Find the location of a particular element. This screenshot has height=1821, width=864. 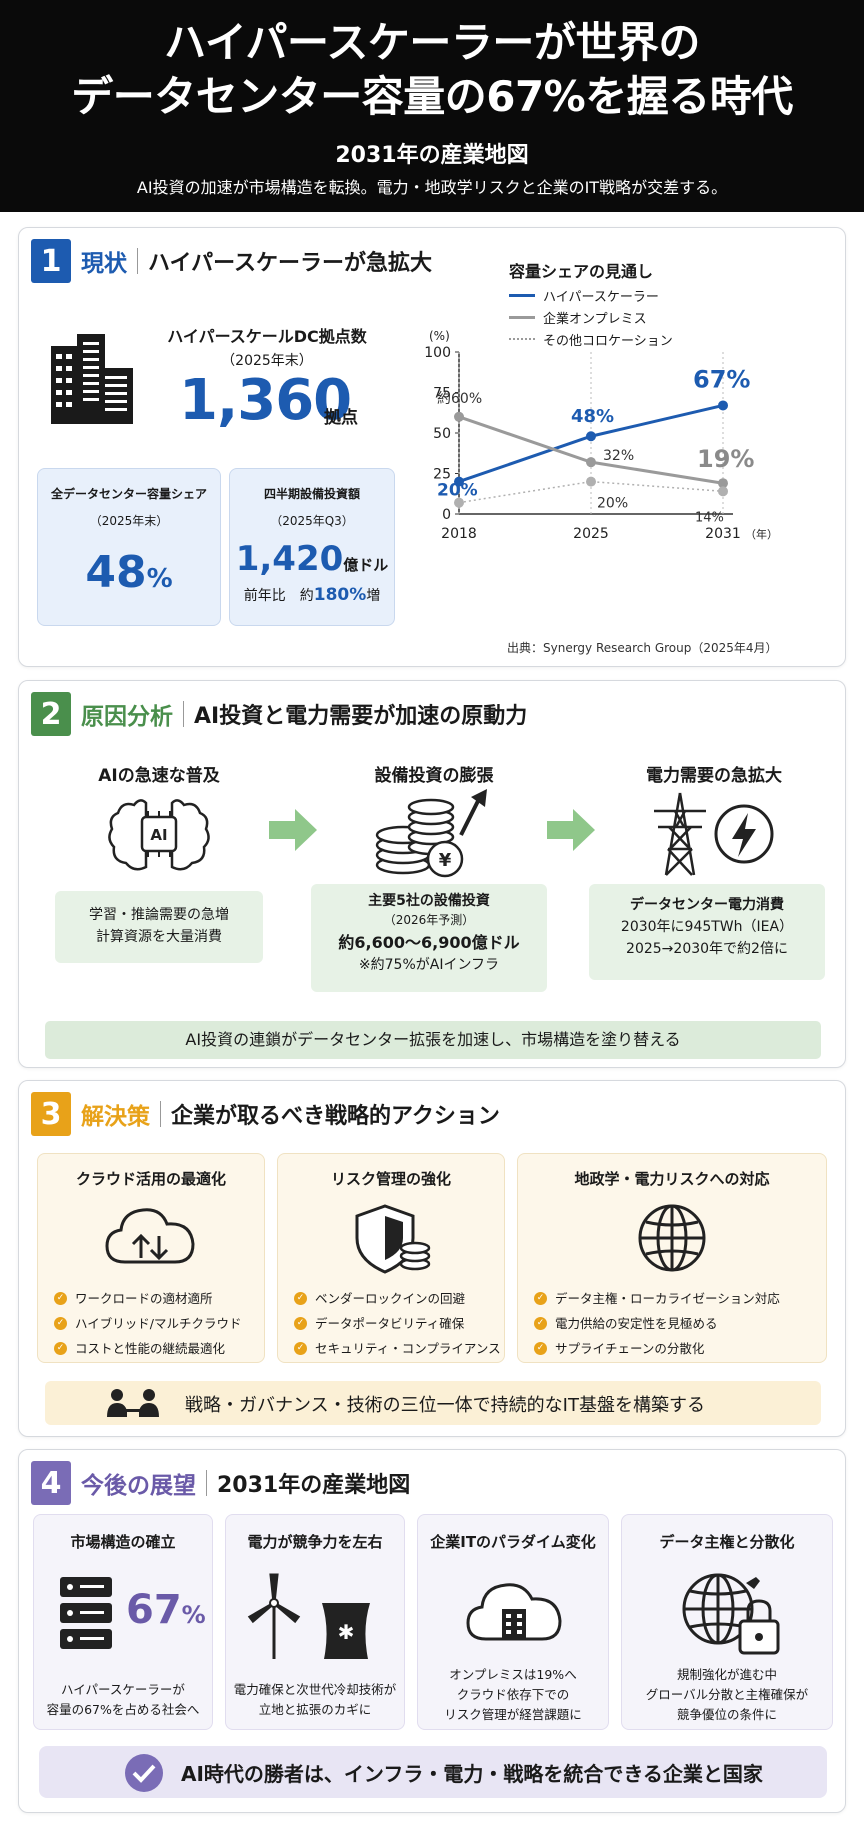

section-number: 2 is located at coordinates (51, 714).